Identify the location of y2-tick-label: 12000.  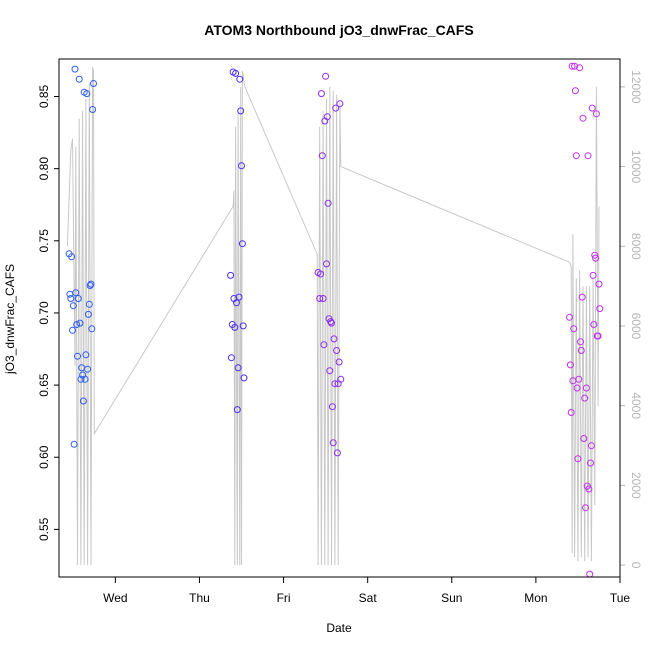
(636, 87).